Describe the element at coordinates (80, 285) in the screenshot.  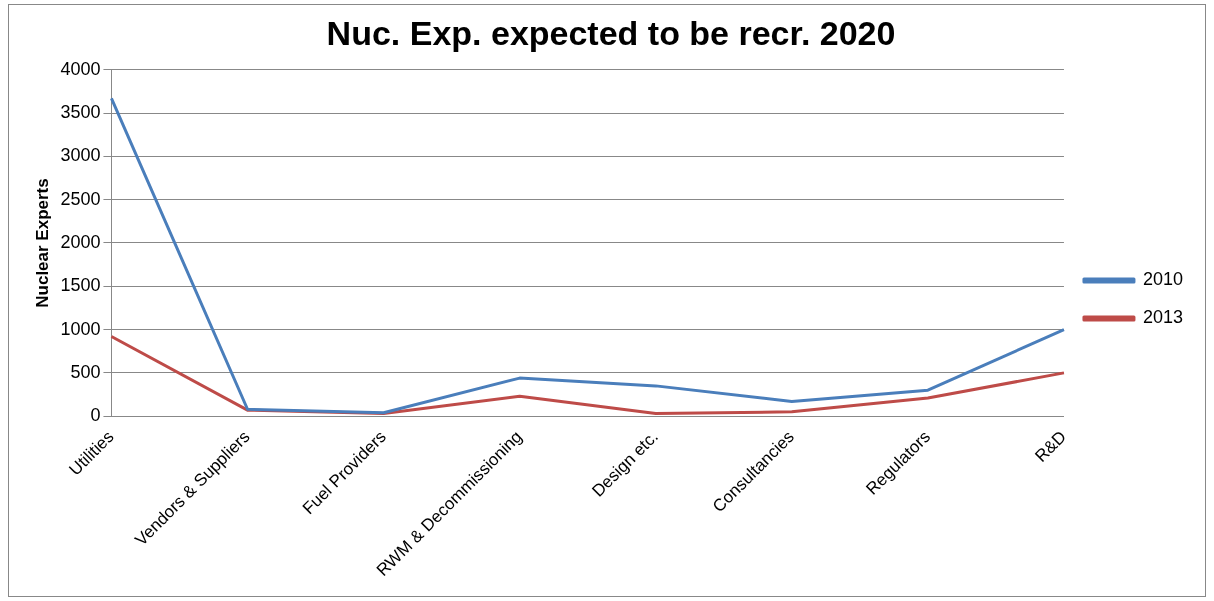
I see `y-tick-label: 1500` at that location.